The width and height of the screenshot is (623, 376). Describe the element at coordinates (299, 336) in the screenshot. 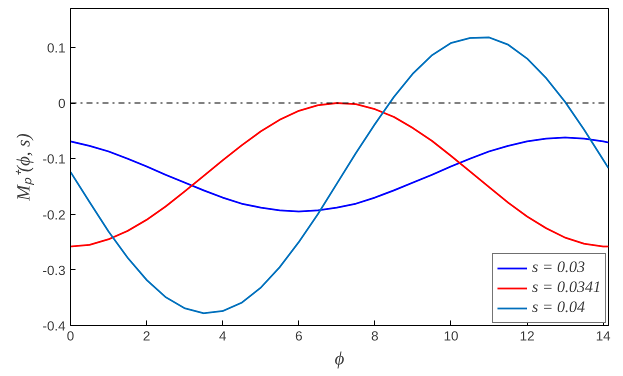

I see `x-tick-label: 6` at that location.